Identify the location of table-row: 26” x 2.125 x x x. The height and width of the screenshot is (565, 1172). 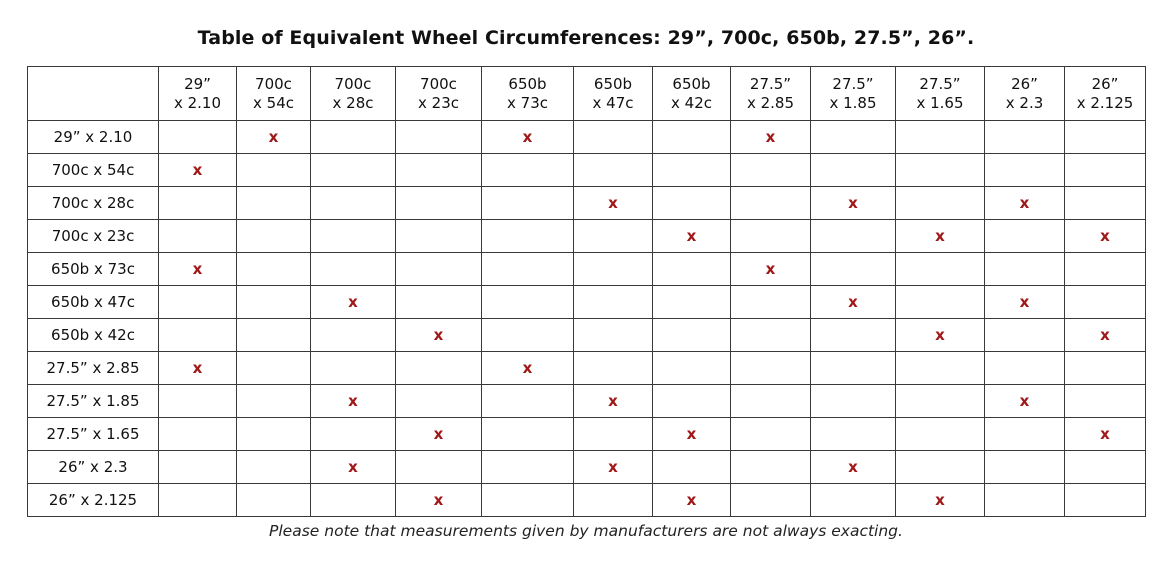
(586, 500).